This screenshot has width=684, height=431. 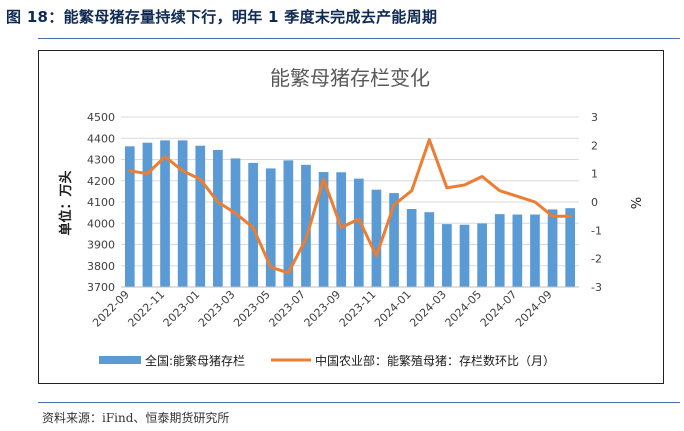 I want to click on legend: 全国:能繁母猪存栏 中国农业部：能繁殖母猪：存栏数环比（月）, so click(x=327, y=360).